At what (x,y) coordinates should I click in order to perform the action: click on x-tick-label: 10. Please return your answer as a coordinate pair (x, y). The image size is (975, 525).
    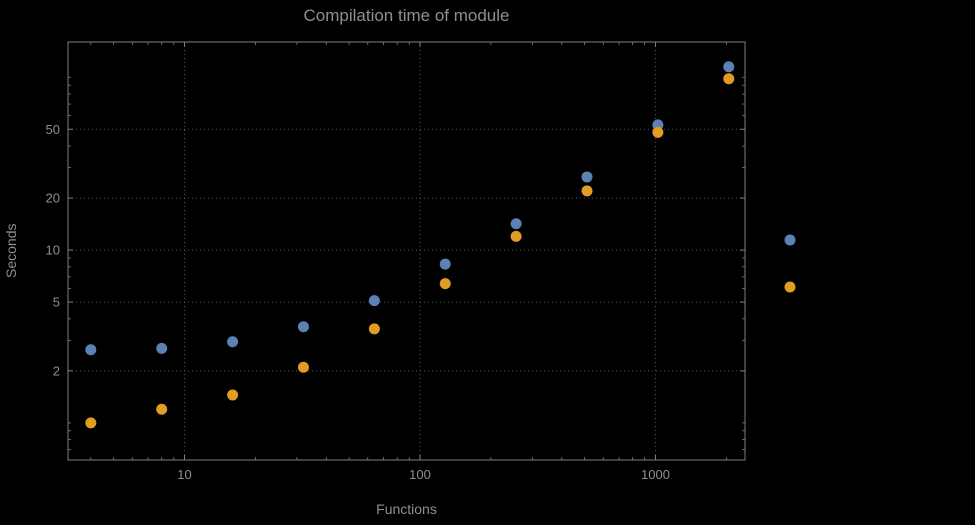
    Looking at the image, I should click on (184, 474).